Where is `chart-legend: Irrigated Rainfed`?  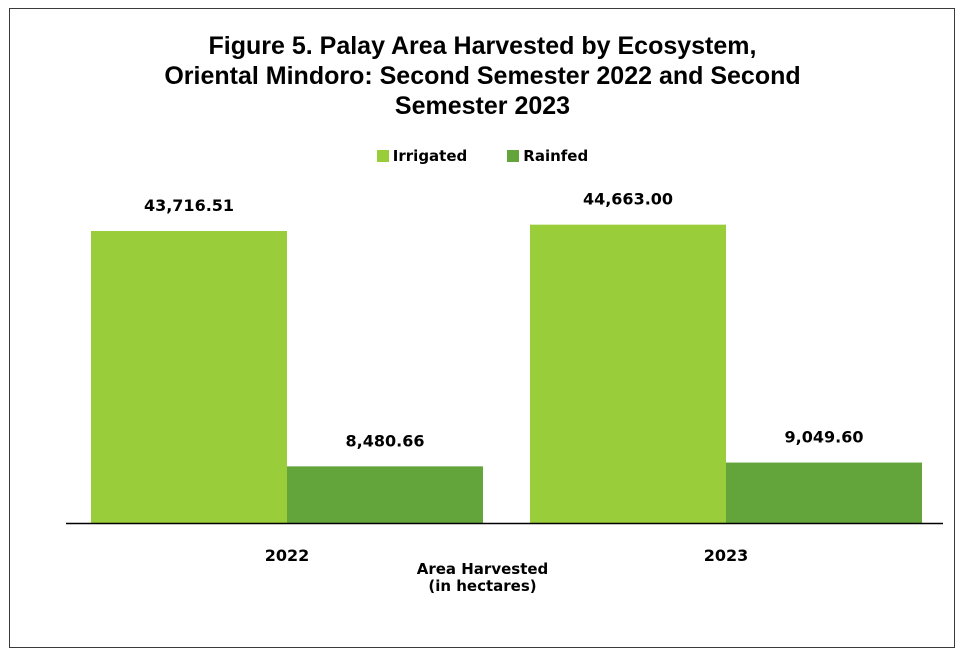 chart-legend: Irrigated Rainfed is located at coordinates (482, 156).